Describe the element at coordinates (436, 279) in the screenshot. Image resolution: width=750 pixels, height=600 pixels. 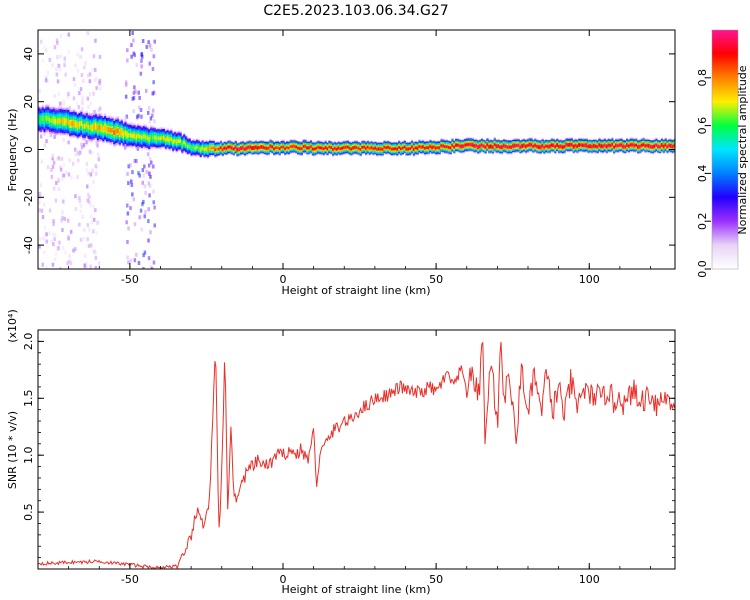
I see `x-tick-label: 50` at that location.